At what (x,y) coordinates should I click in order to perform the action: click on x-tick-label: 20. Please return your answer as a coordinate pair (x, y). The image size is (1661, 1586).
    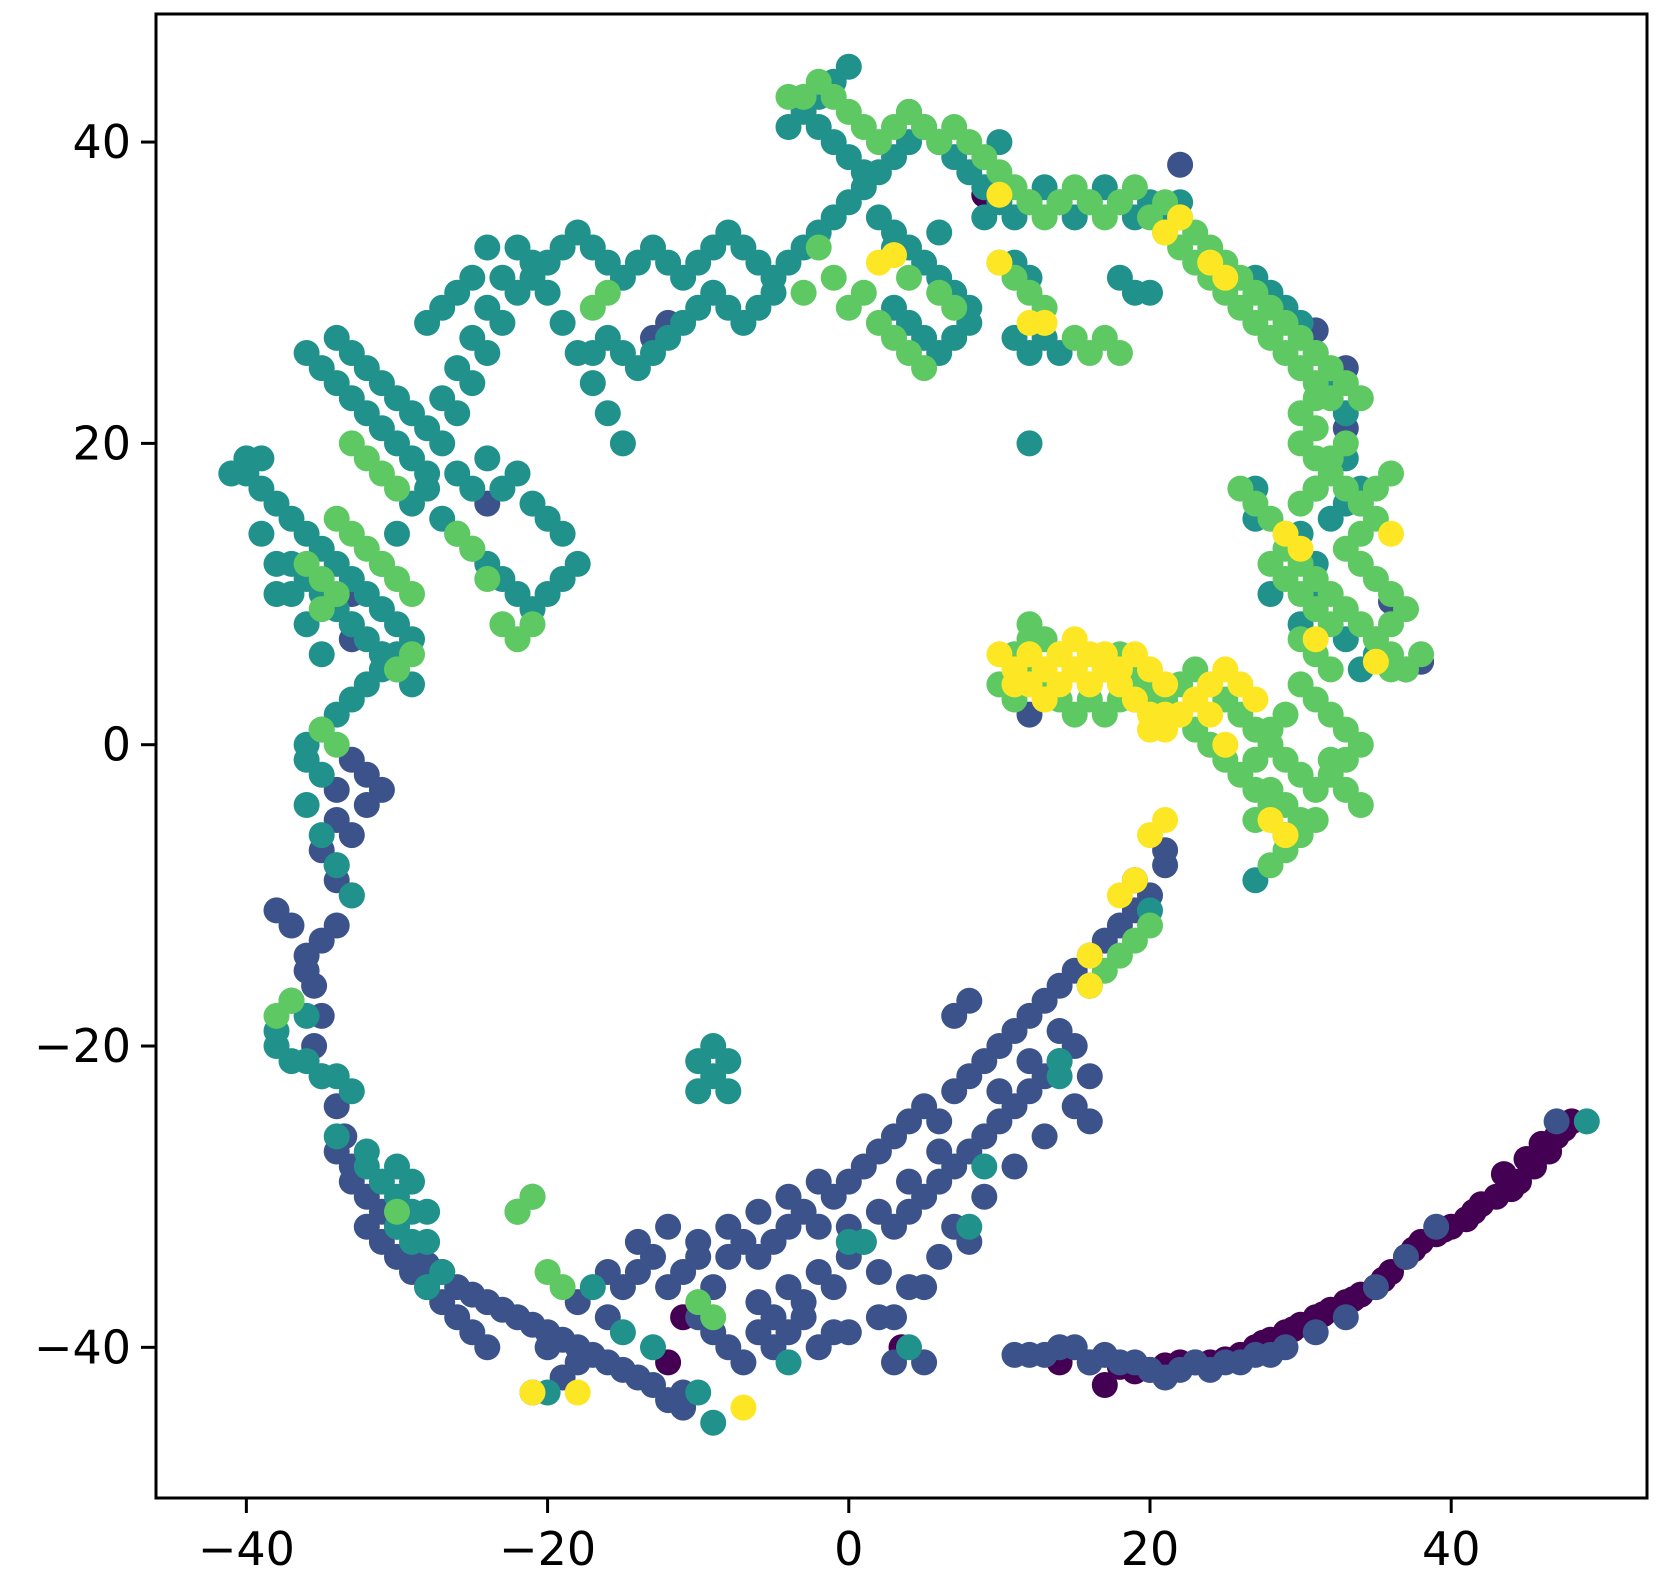
    Looking at the image, I should click on (1150, 1549).